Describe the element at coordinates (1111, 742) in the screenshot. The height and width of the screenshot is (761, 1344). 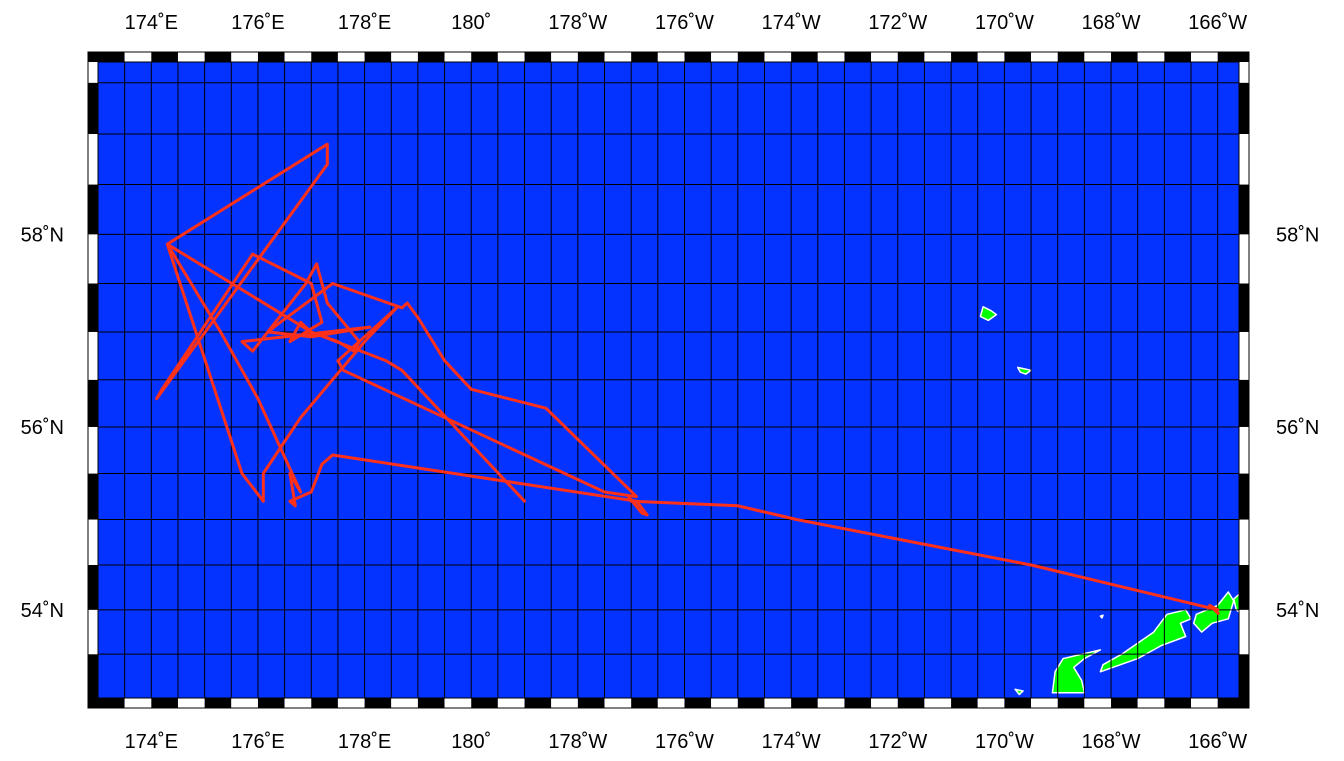
I see `lon-tick-label-bottom: 168˚W` at that location.